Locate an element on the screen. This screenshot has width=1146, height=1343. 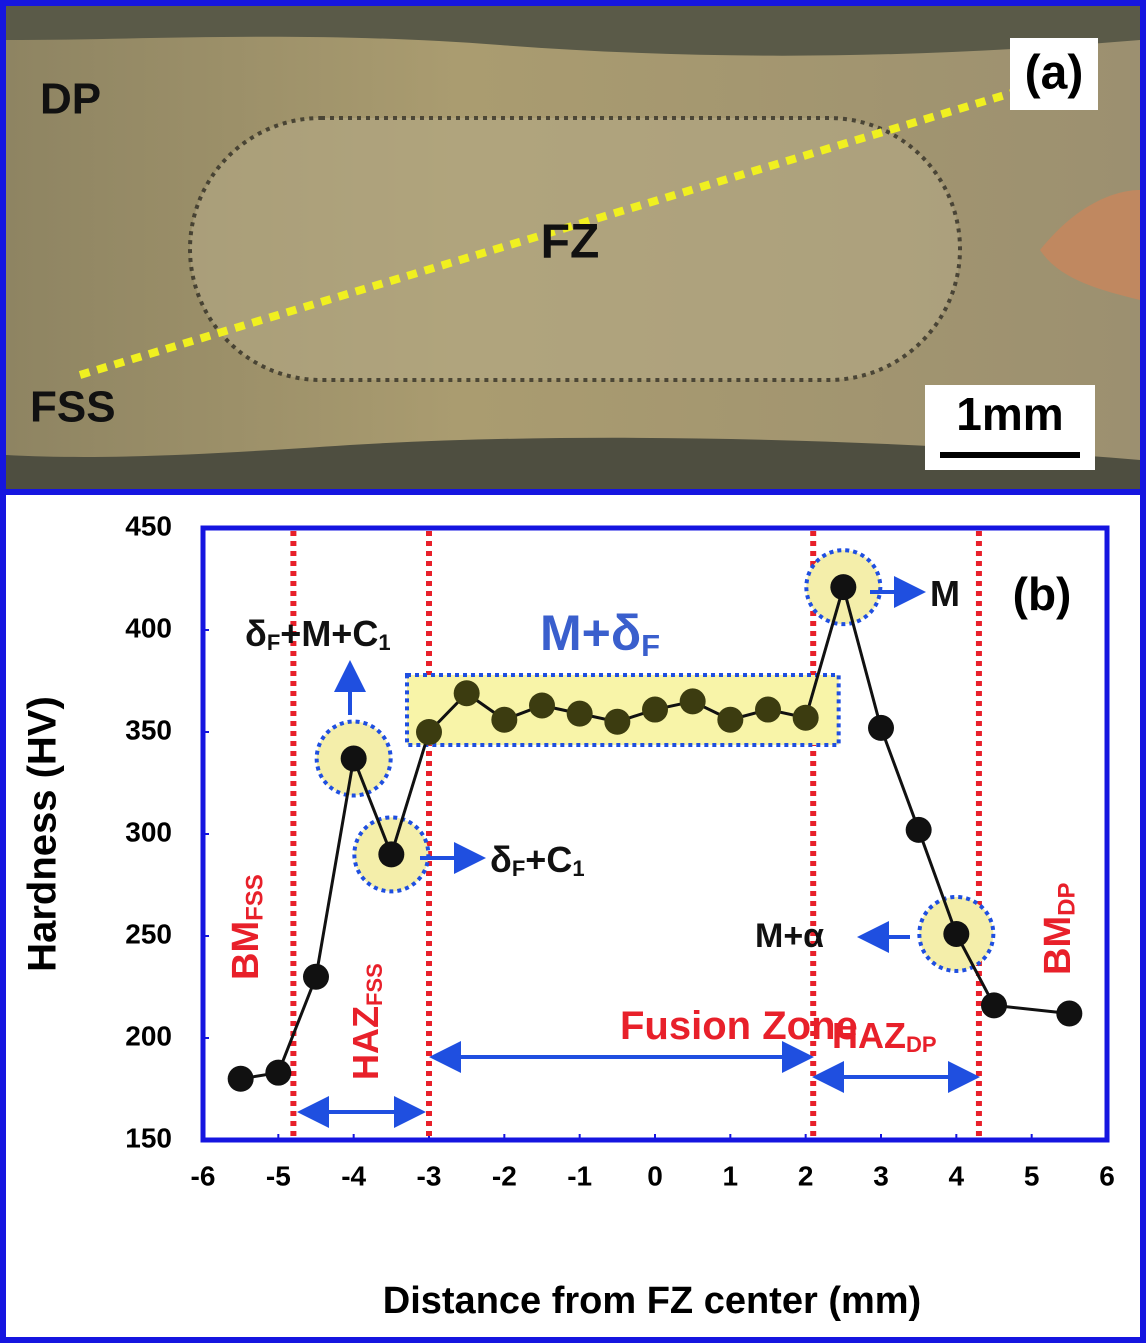
y-axis-label: Hardness (HV) is located at coordinates (43, 834).